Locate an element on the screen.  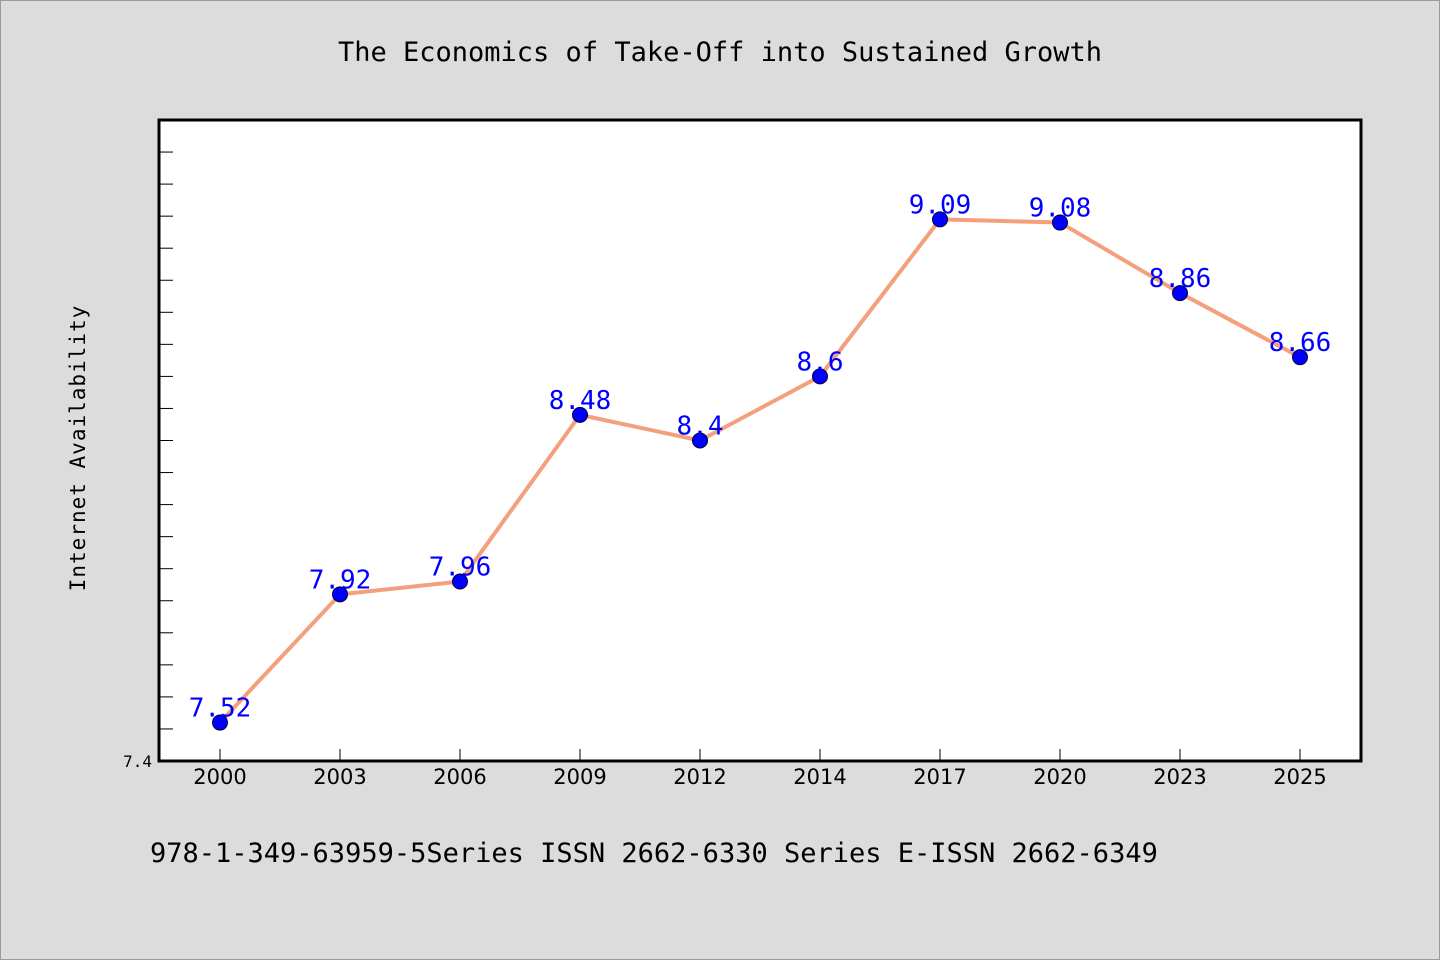
data-label: 8.86 is located at coordinates (1180, 279).